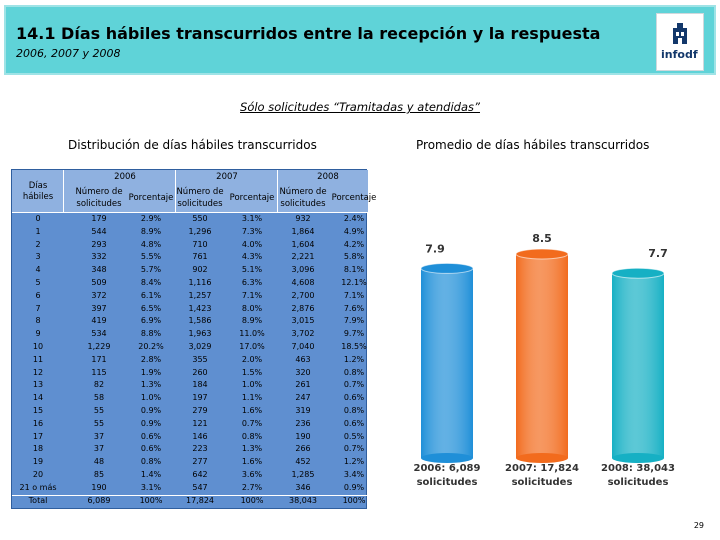  What do you see at coordinates (303, 231) in the screenshot?
I see `table-cell: 1,864` at bounding box center [303, 231].